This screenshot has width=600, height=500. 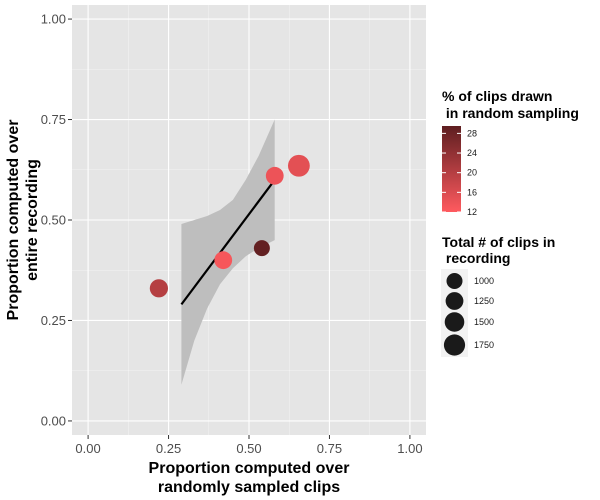 What do you see at coordinates (472, 153) in the screenshot?
I see `color-bar-tick-label: 24` at bounding box center [472, 153].